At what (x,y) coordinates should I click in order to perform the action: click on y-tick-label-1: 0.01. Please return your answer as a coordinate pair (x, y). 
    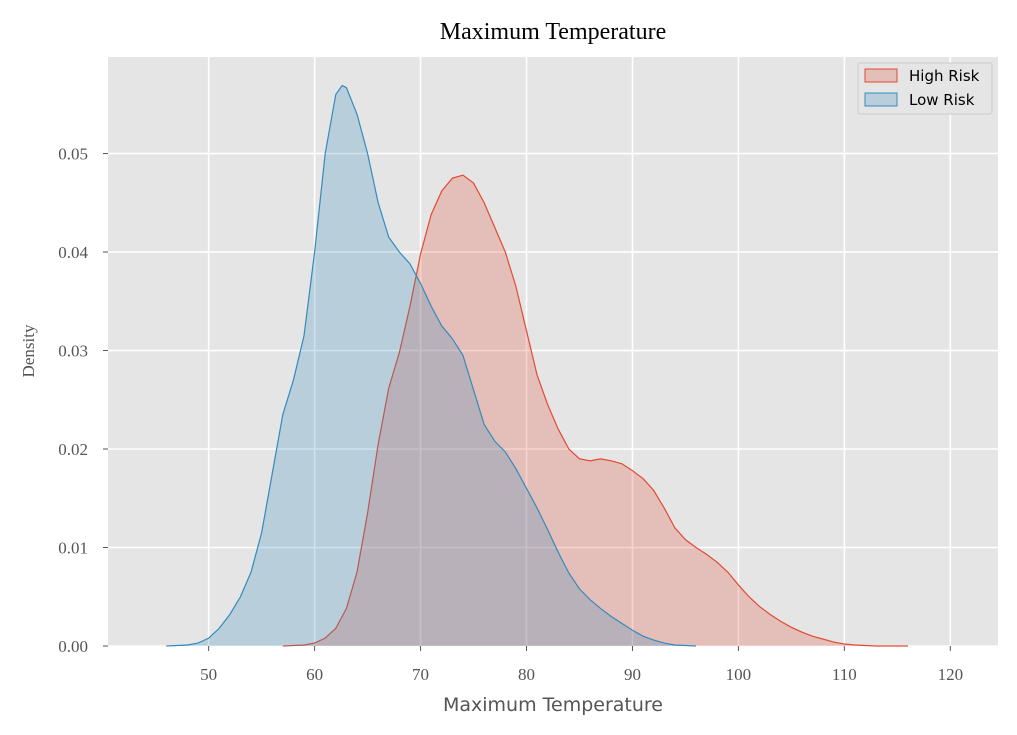
    Looking at the image, I should click on (73, 548).